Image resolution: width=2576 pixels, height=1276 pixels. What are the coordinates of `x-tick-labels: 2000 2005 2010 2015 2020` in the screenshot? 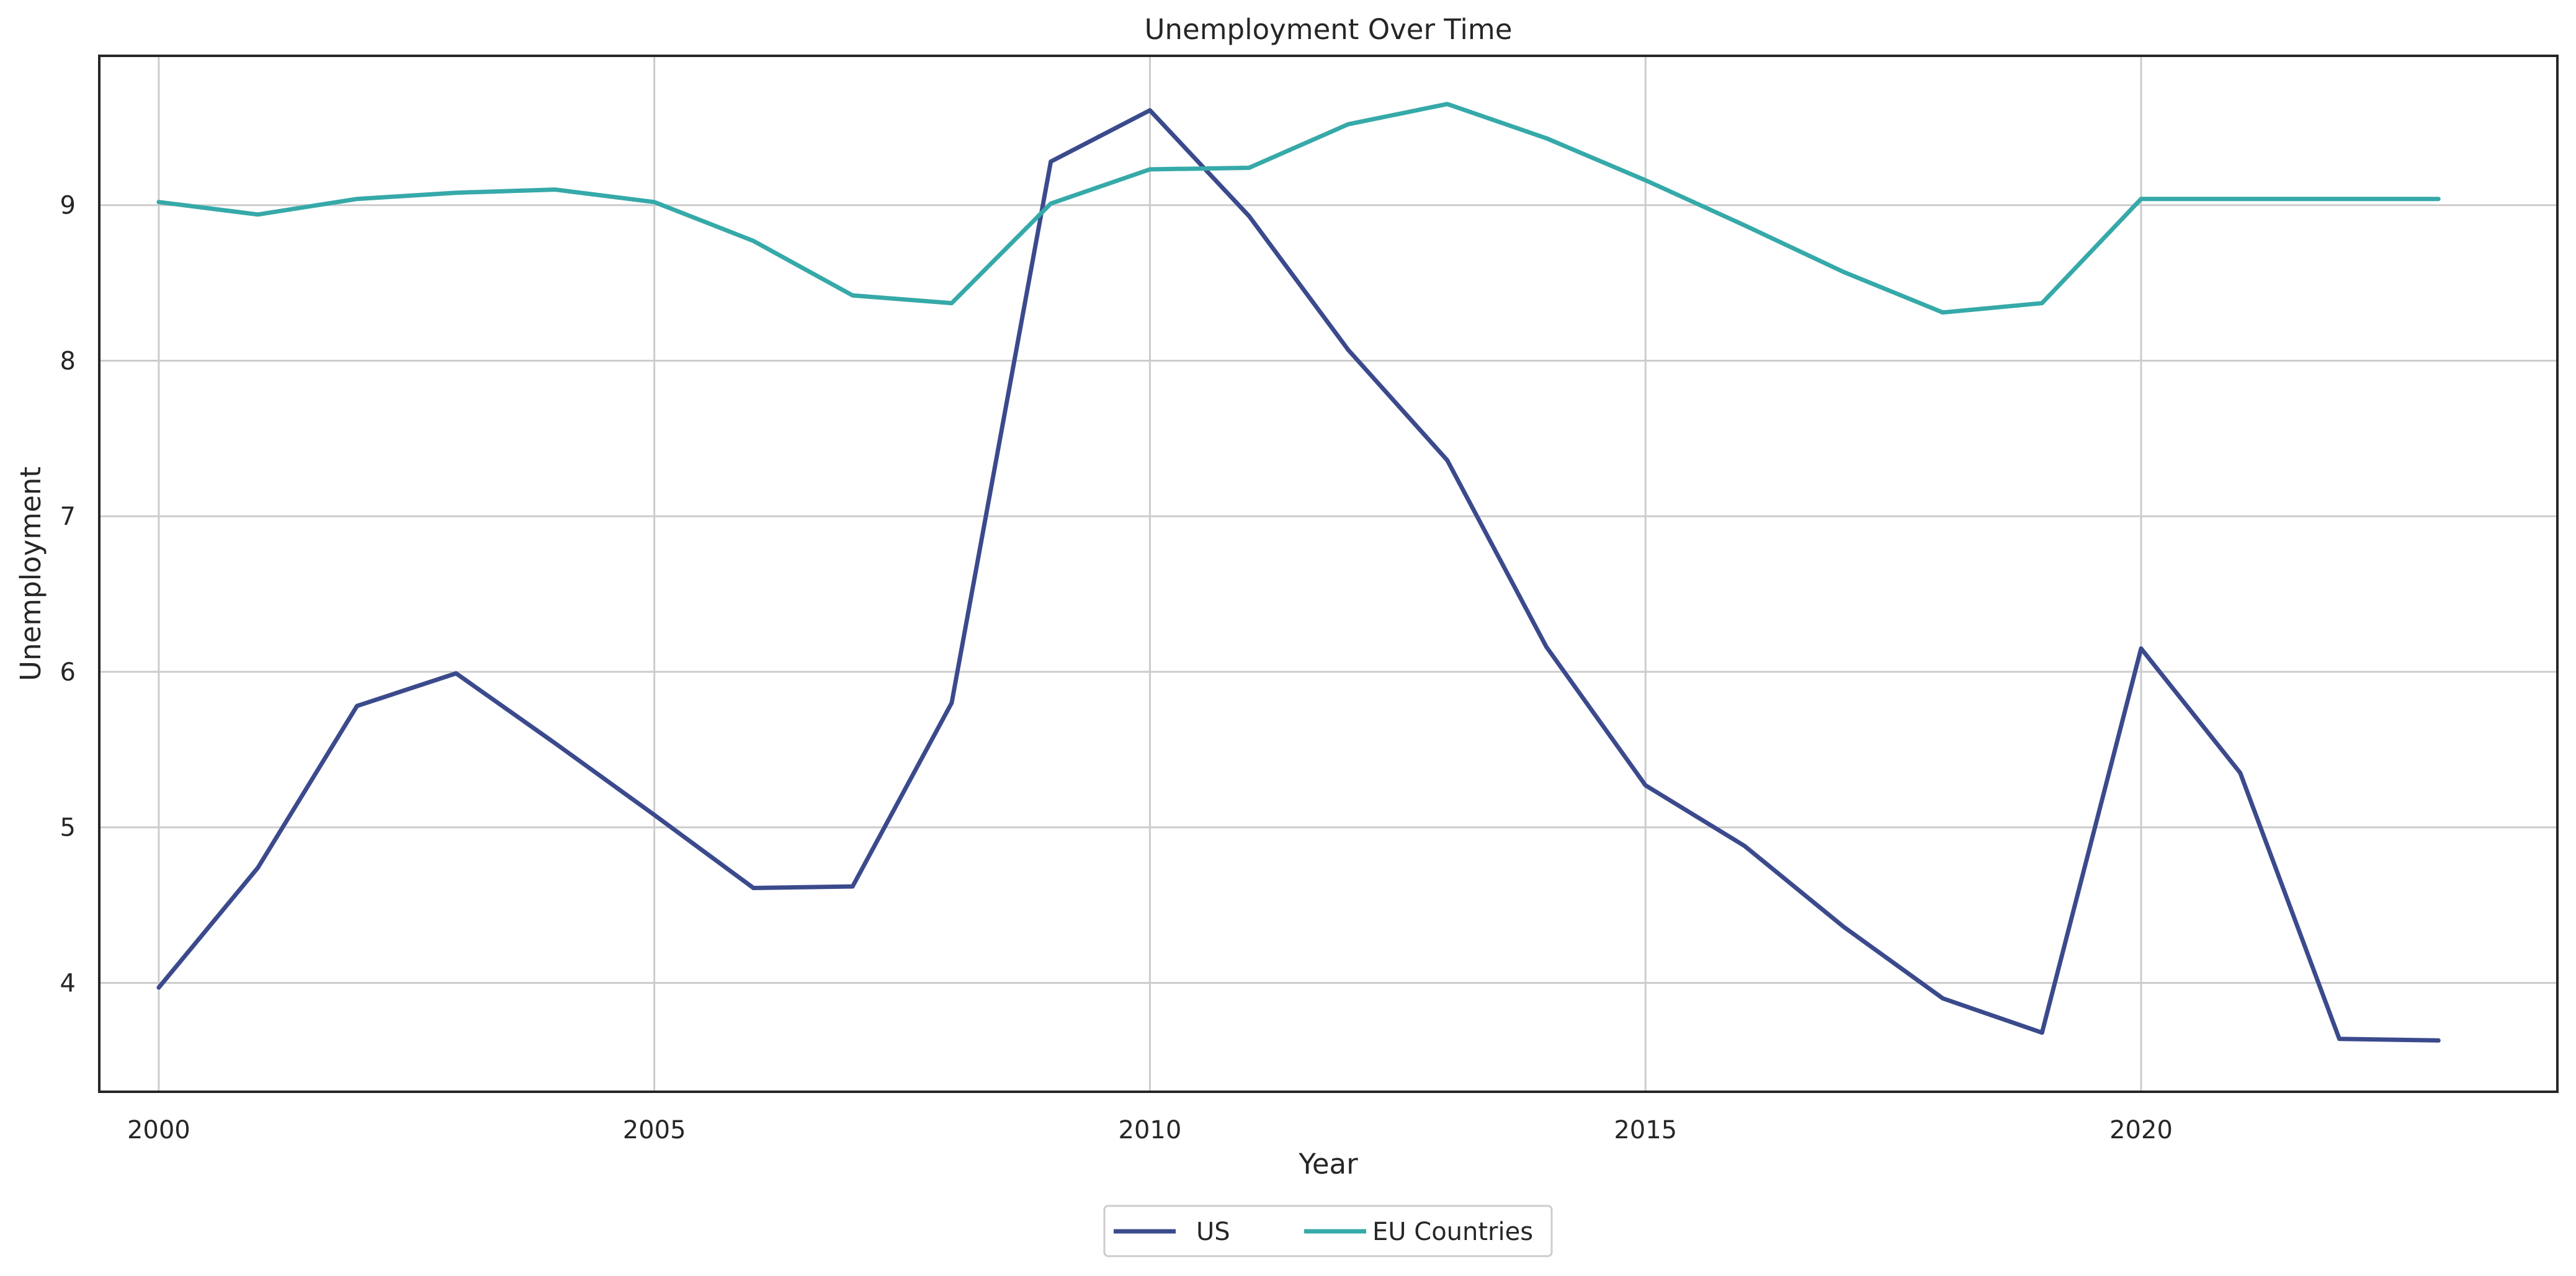 It's located at (1150, 1130).